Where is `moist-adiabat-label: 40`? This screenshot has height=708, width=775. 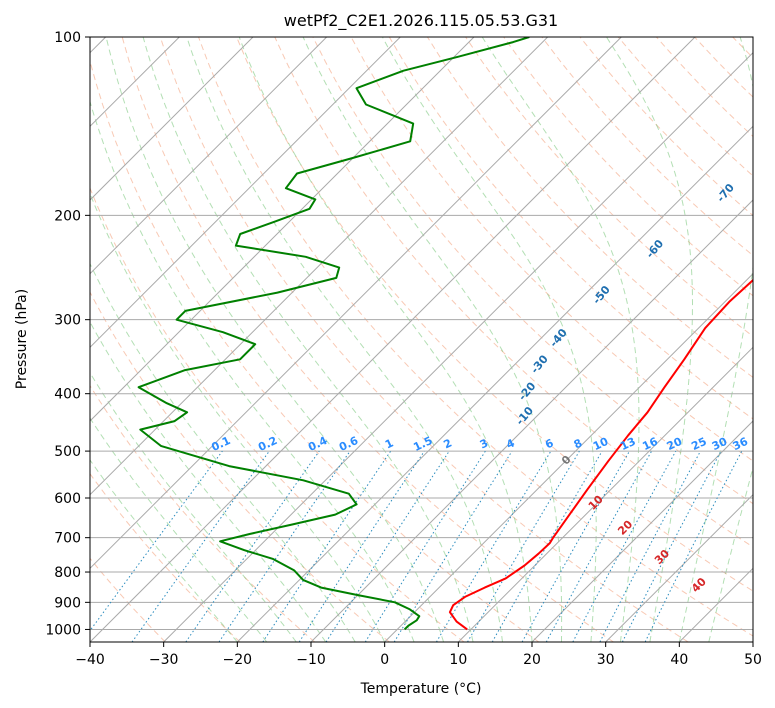
moist-adiabat-label: 40 is located at coordinates (699, 585).